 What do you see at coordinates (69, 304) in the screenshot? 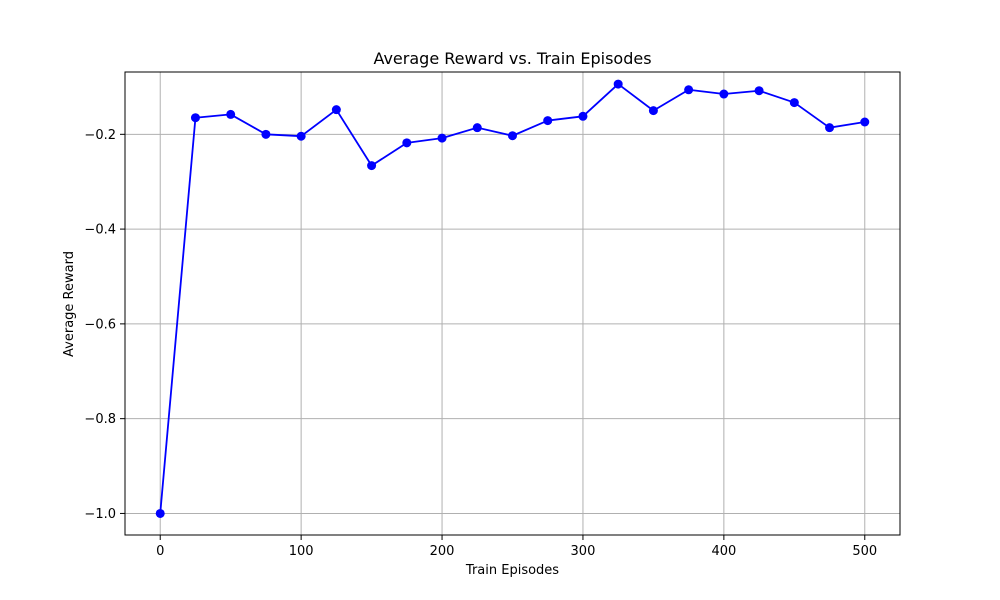
I see `y-axis-label: Average Reward` at bounding box center [69, 304].